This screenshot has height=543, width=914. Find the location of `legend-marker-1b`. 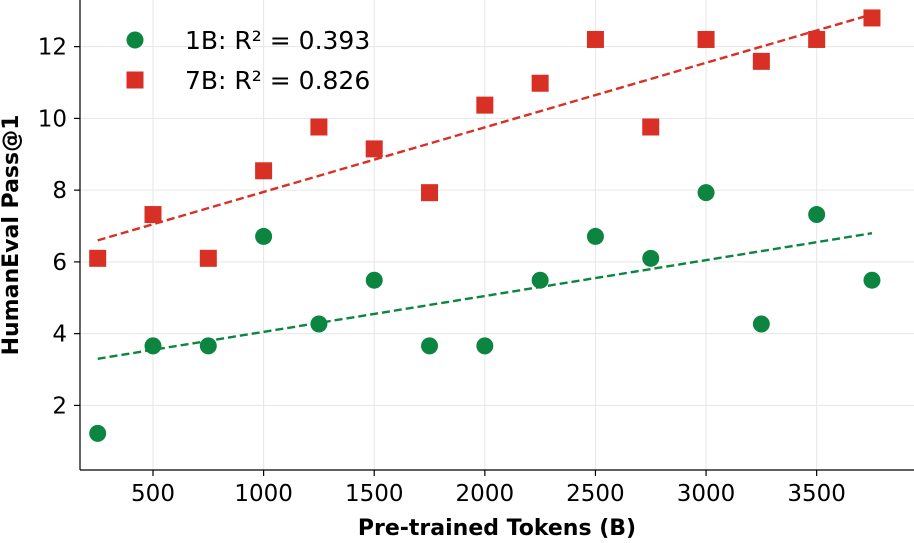

legend-marker-1b is located at coordinates (135, 40).